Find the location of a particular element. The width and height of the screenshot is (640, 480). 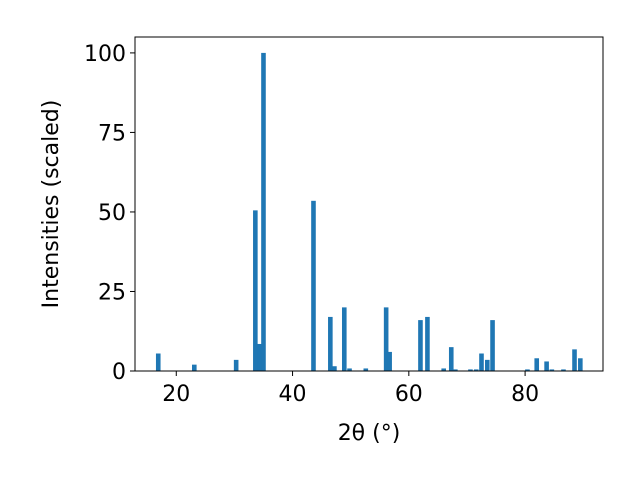

y-axis-label: Intensities (scaled) is located at coordinates (51, 204).